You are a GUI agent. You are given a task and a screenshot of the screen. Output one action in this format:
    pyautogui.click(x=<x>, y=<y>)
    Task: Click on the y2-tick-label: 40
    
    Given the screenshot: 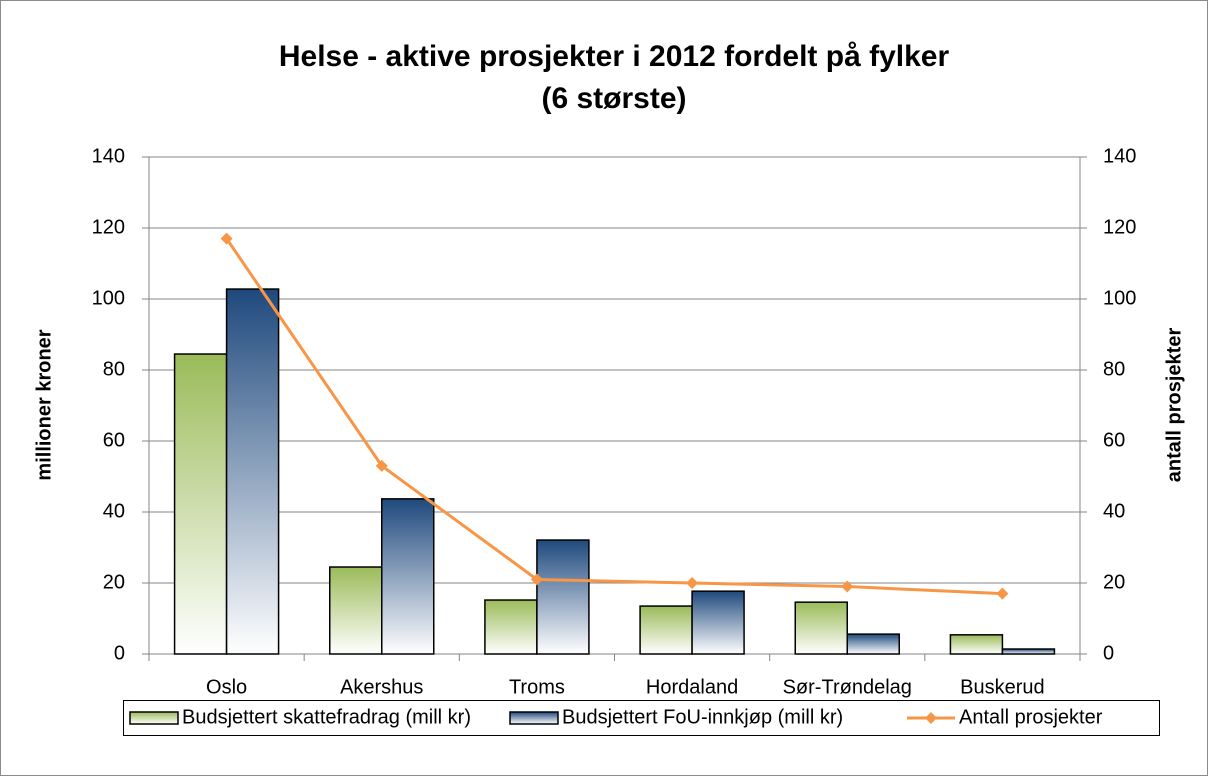 What is the action you would take?
    pyautogui.click(x=1114, y=511)
    